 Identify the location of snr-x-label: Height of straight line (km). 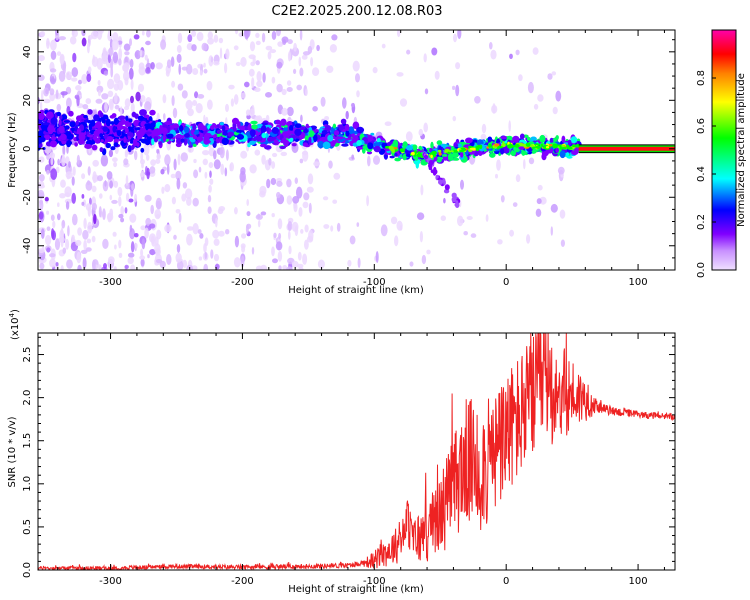
(356, 589).